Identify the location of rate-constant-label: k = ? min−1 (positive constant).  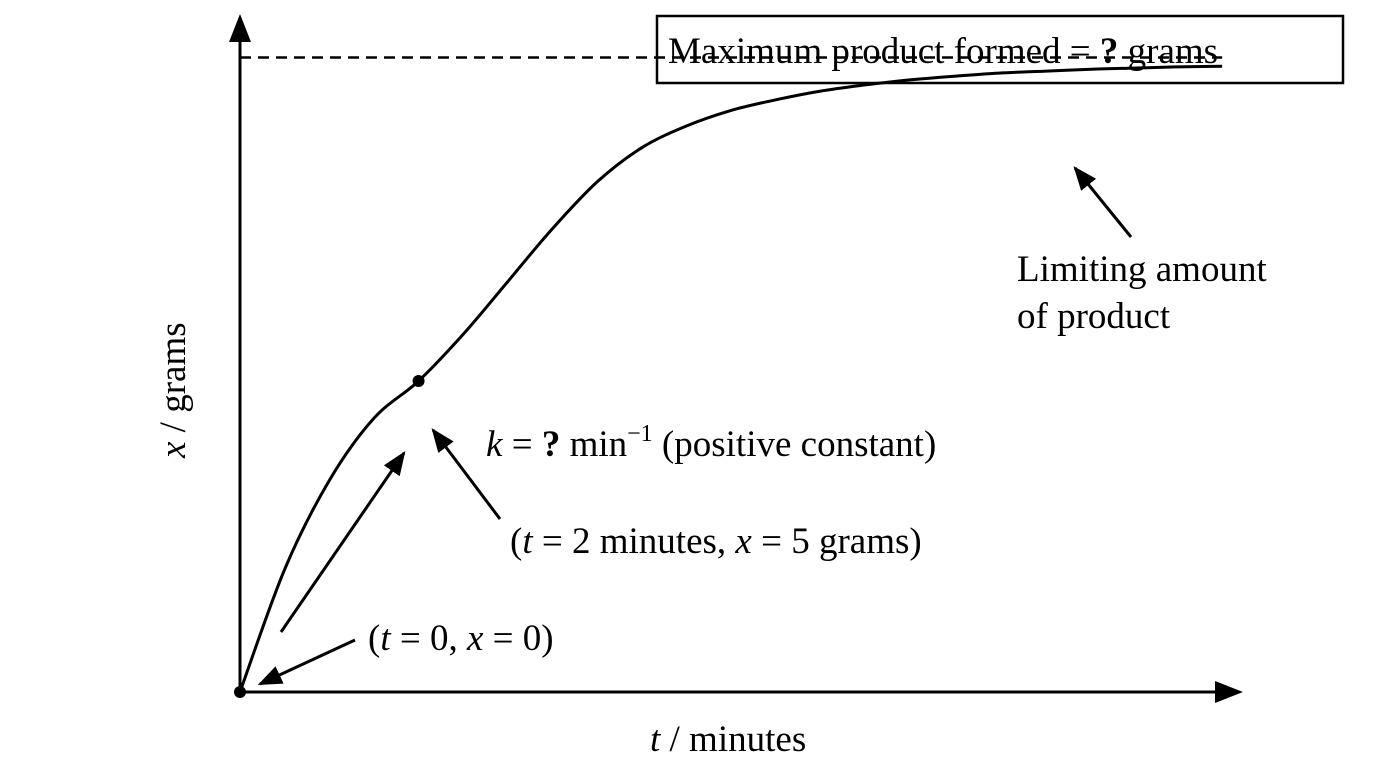
(711, 443).